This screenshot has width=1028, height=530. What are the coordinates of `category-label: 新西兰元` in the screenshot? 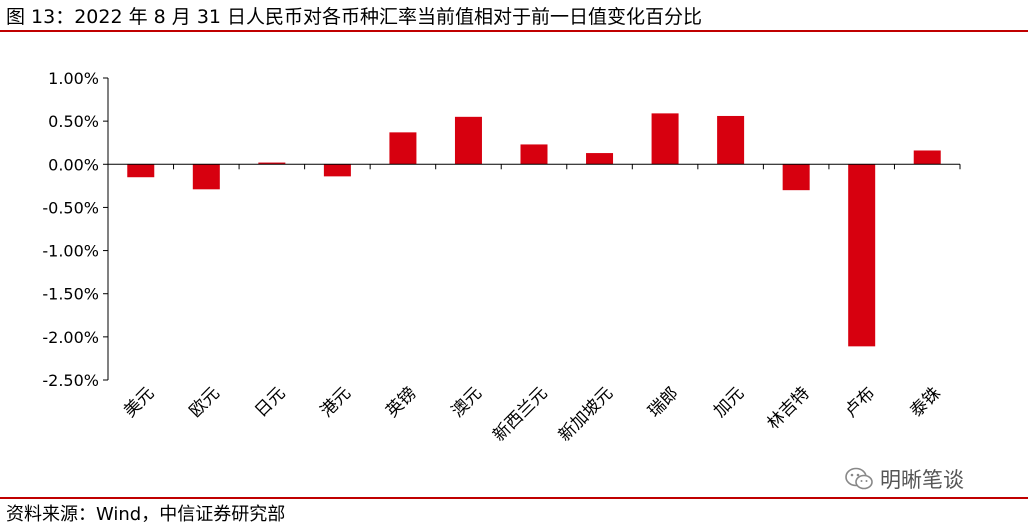 It's located at (520, 414).